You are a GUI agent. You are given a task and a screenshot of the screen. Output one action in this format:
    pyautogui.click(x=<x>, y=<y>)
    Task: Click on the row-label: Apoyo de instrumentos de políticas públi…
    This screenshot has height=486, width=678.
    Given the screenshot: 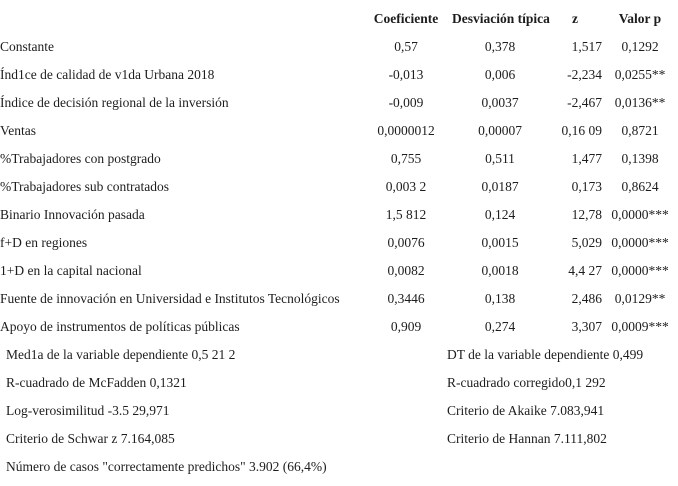 What is the action you would take?
    pyautogui.click(x=120, y=326)
    